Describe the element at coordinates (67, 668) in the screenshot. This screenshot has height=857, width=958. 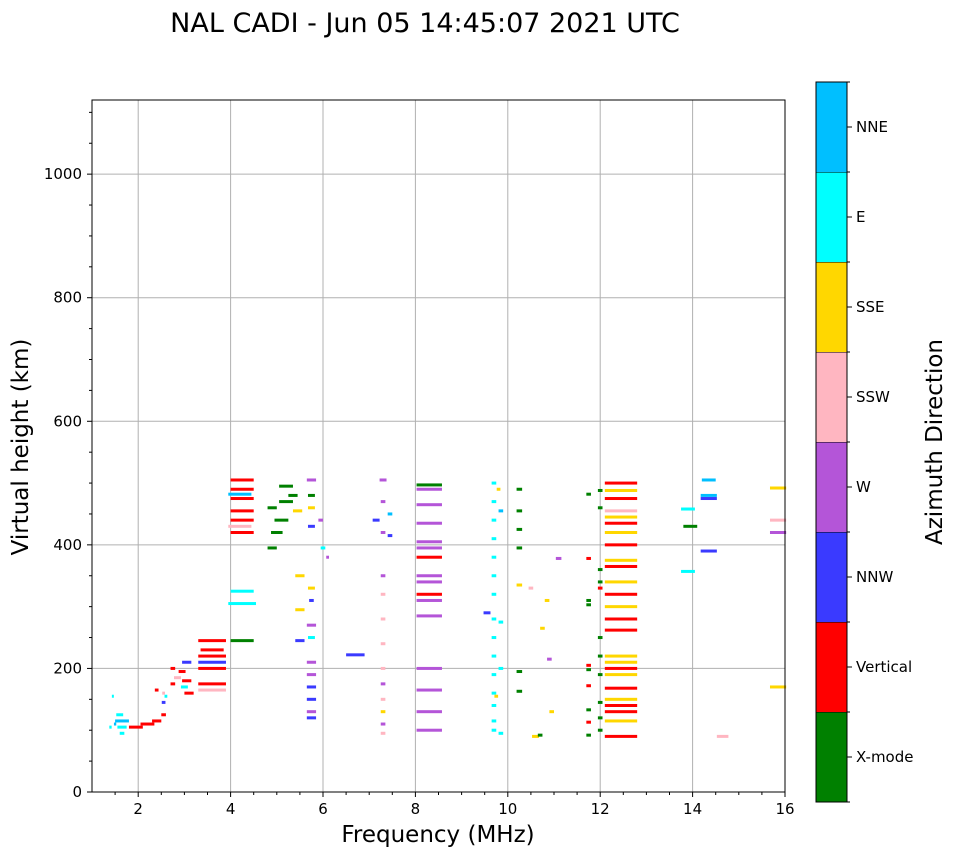
I see `y-tick-label: 200` at that location.